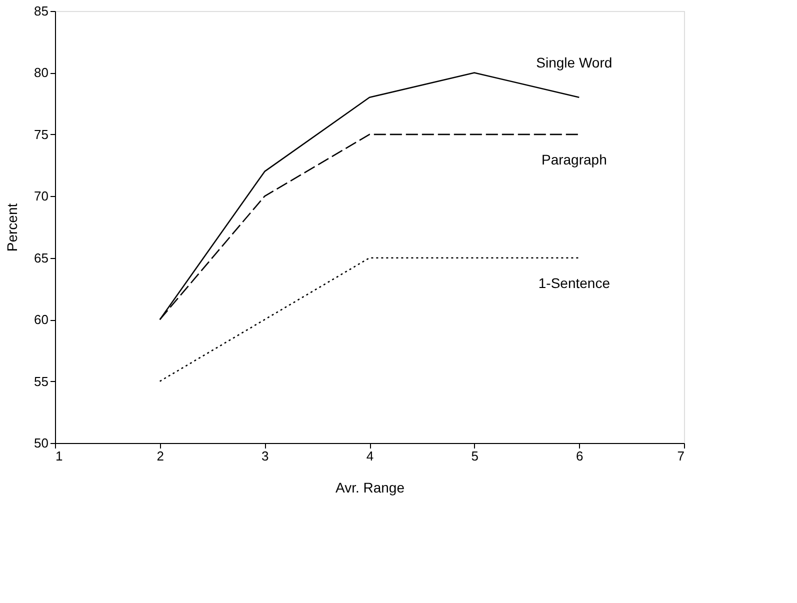 Image resolution: width=797 pixels, height=603 pixels. What do you see at coordinates (370, 488) in the screenshot?
I see `x-axis-title: Avr. Range` at bounding box center [370, 488].